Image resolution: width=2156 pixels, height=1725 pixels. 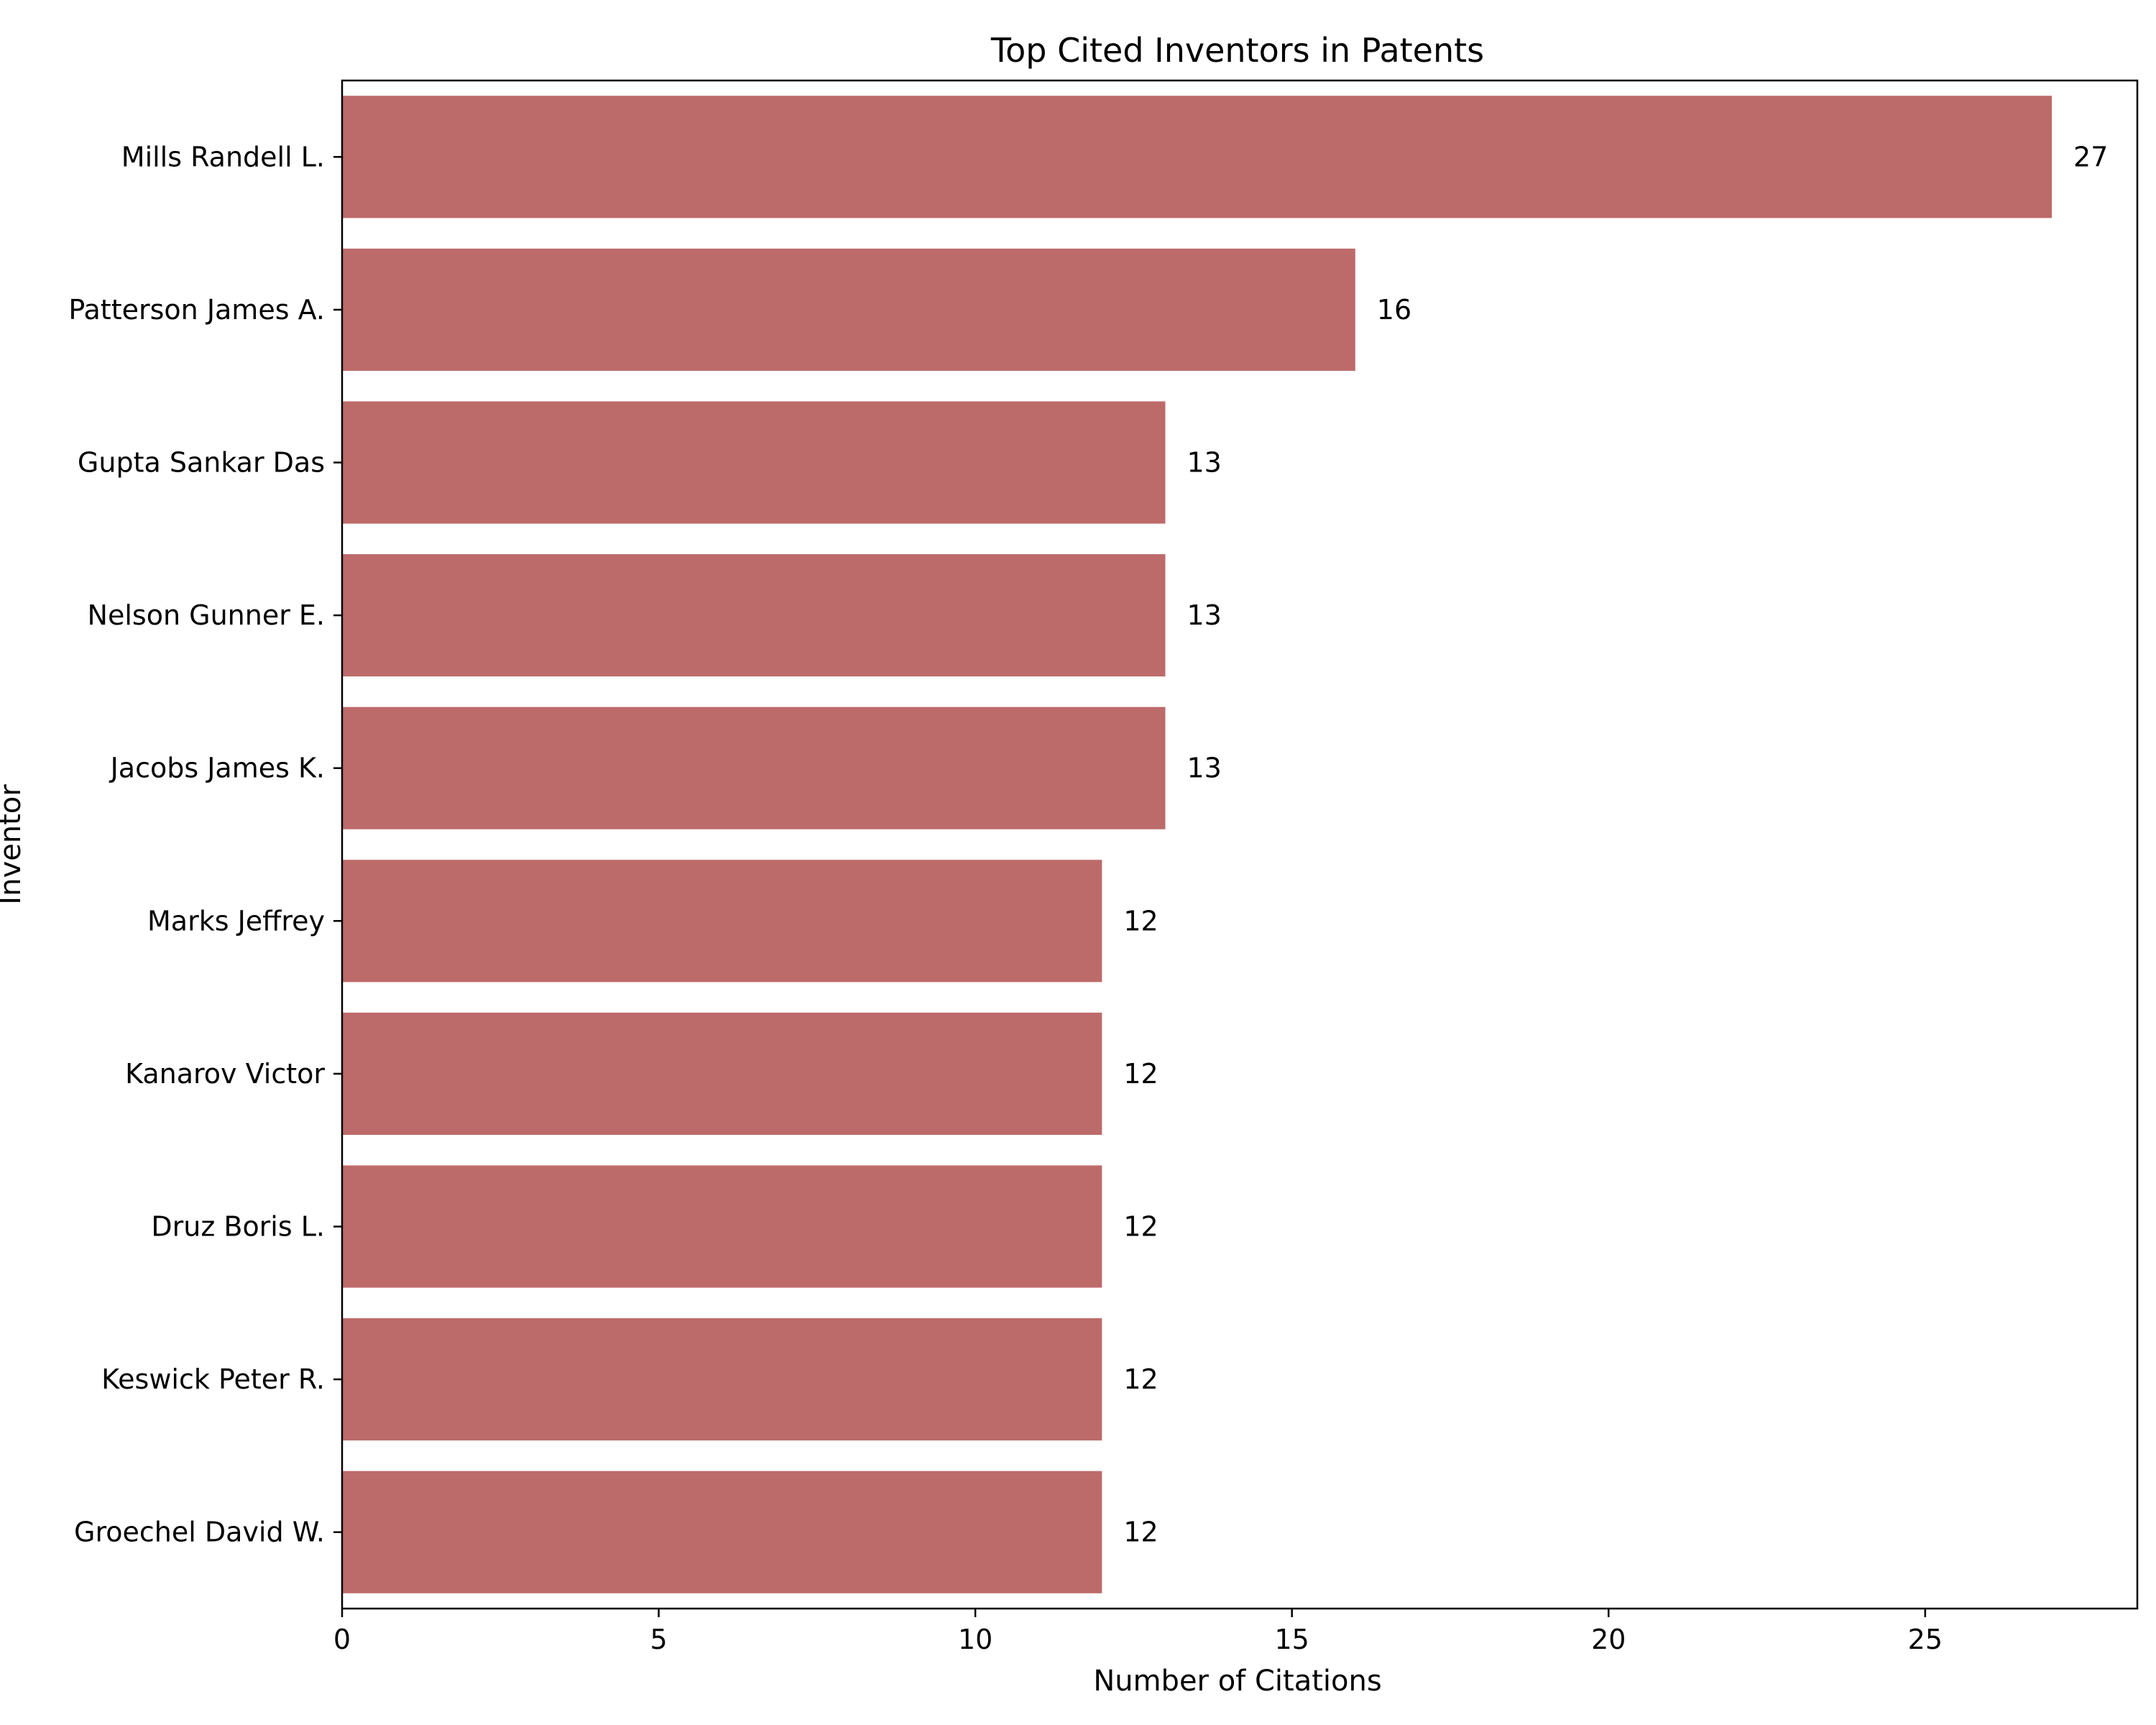 What do you see at coordinates (2090, 156) in the screenshot?
I see `bar-value-label: 27` at bounding box center [2090, 156].